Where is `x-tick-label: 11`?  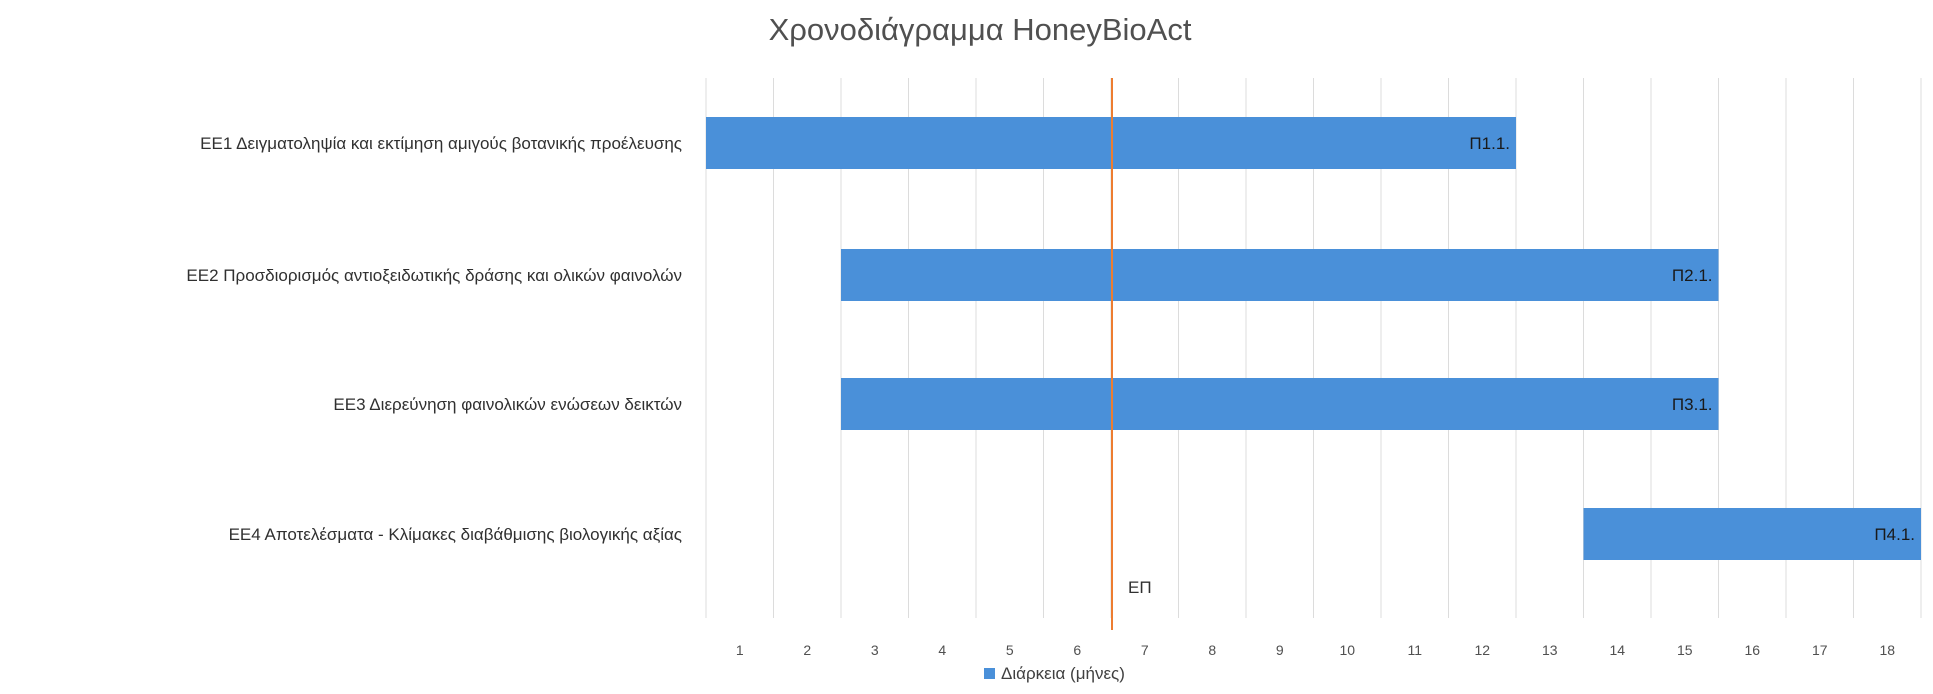
x-tick-label: 11 is located at coordinates (1414, 650).